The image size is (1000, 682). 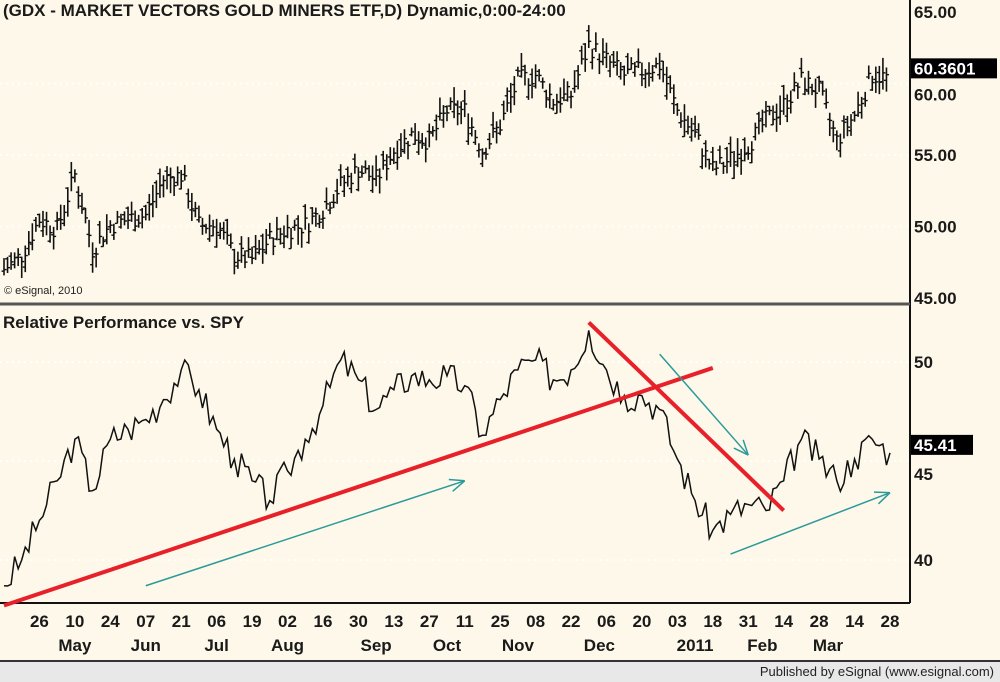 I want to click on month-label: Nov, so click(x=518, y=645).